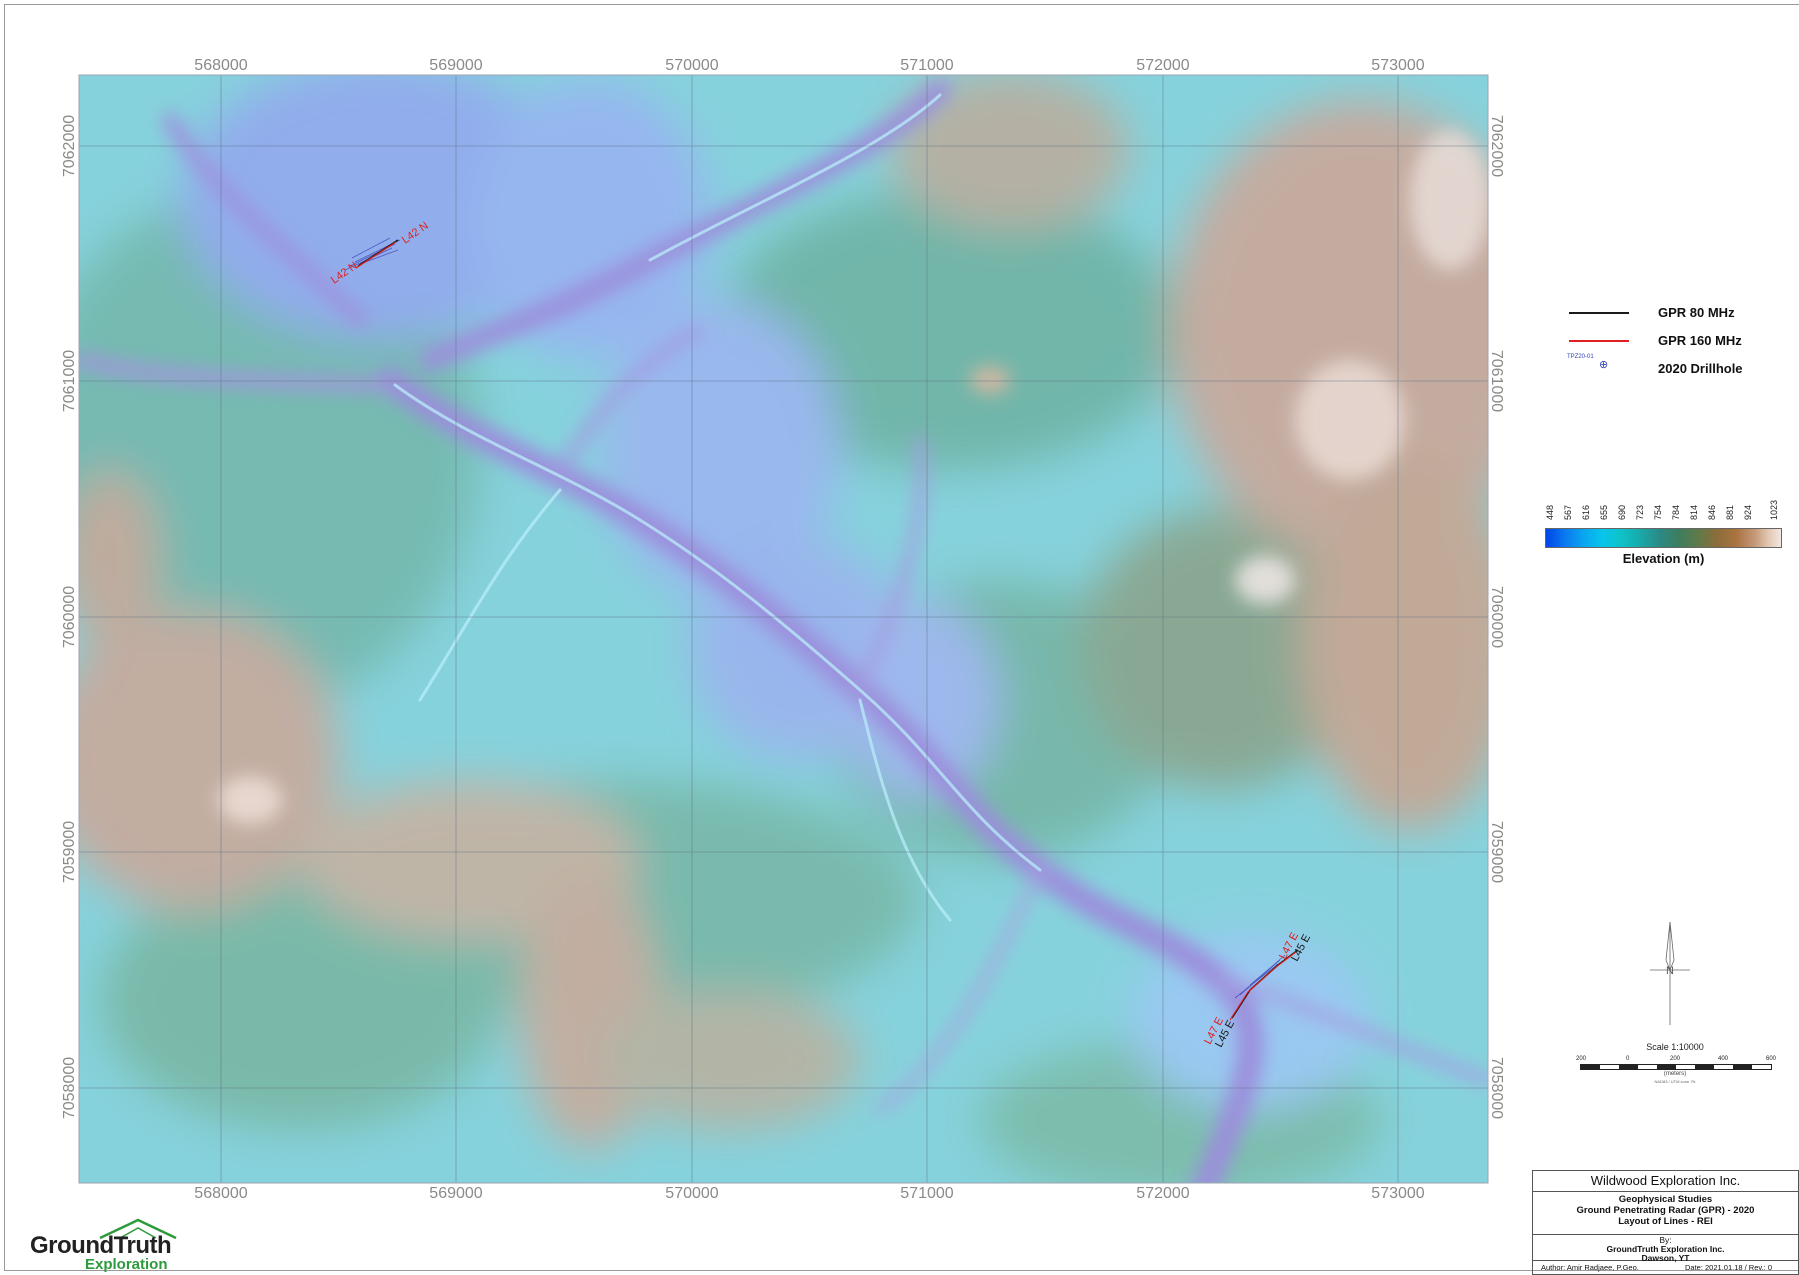  I want to click on drillhole-sample-label: TPZ20-01, so click(1580, 357).